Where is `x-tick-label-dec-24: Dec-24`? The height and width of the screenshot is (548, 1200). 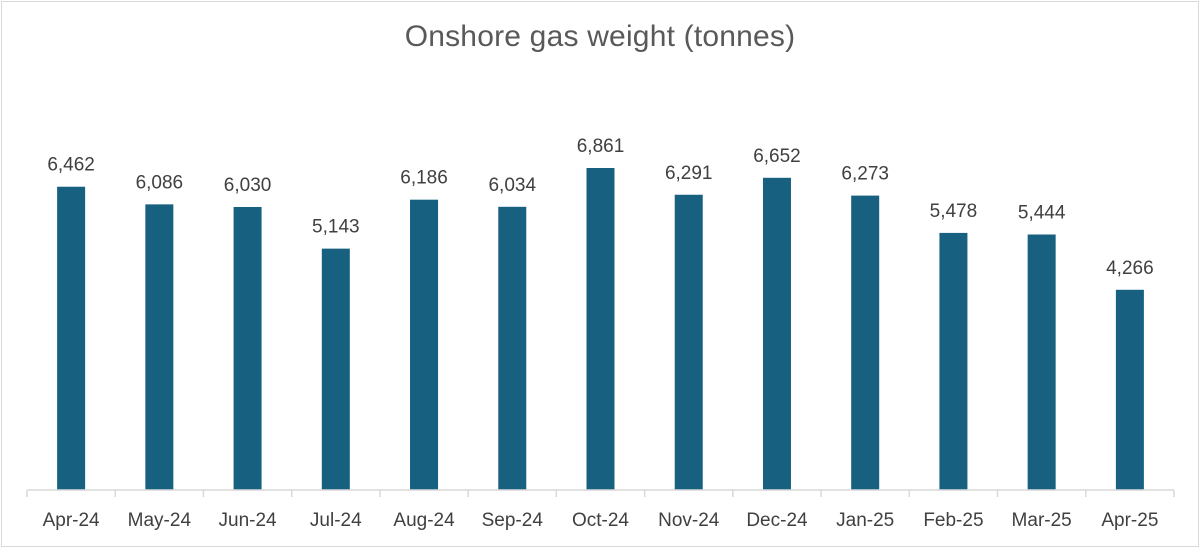 x-tick-label-dec-24: Dec-24 is located at coordinates (777, 520).